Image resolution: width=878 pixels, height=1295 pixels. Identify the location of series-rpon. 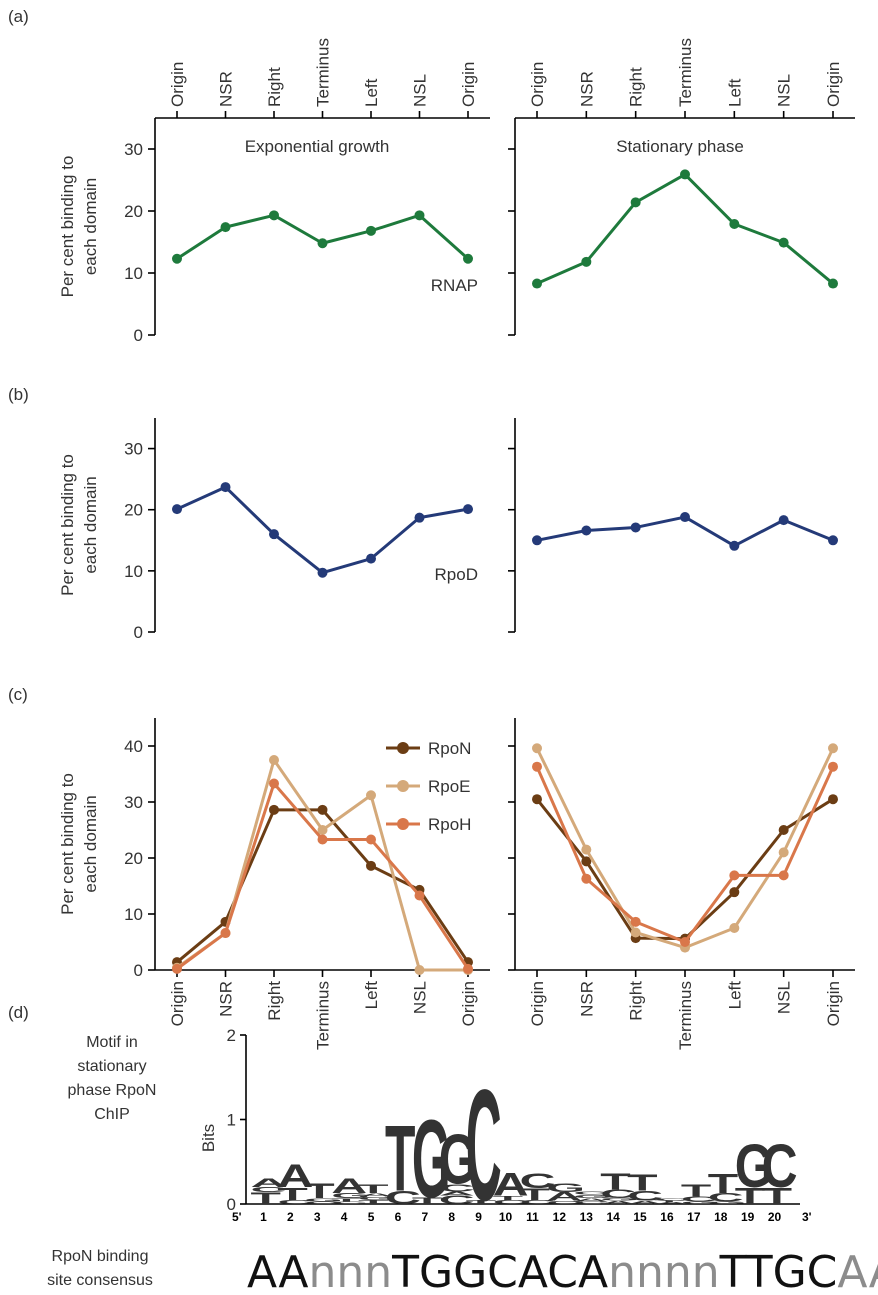
(685, 869).